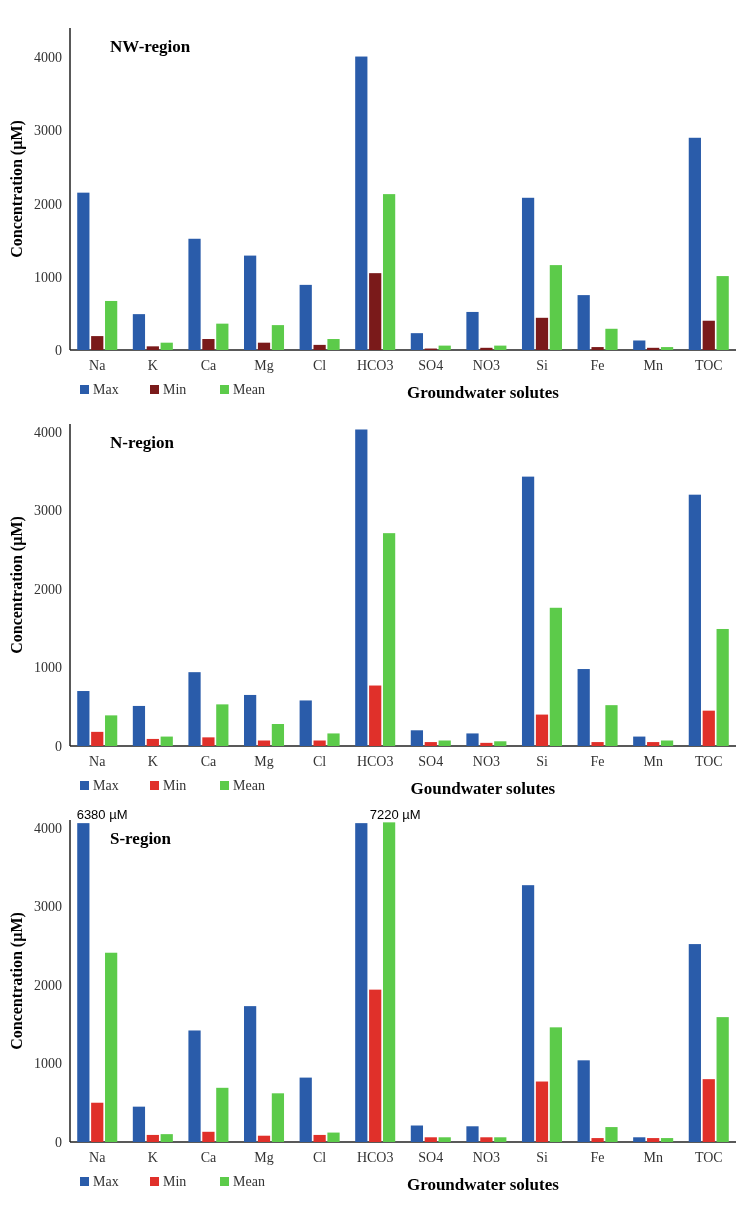 The width and height of the screenshot is (754, 1210). I want to click on x-tick-label: Na, so click(98, 761).